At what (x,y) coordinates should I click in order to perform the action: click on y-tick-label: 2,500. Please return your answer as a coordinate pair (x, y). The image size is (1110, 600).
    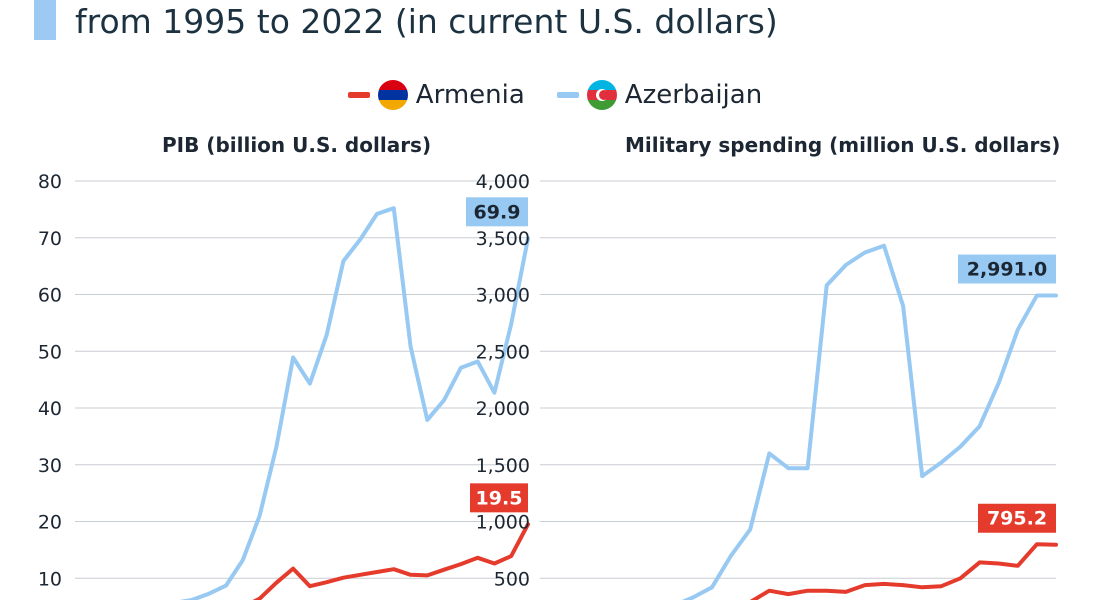
    Looking at the image, I should click on (503, 352).